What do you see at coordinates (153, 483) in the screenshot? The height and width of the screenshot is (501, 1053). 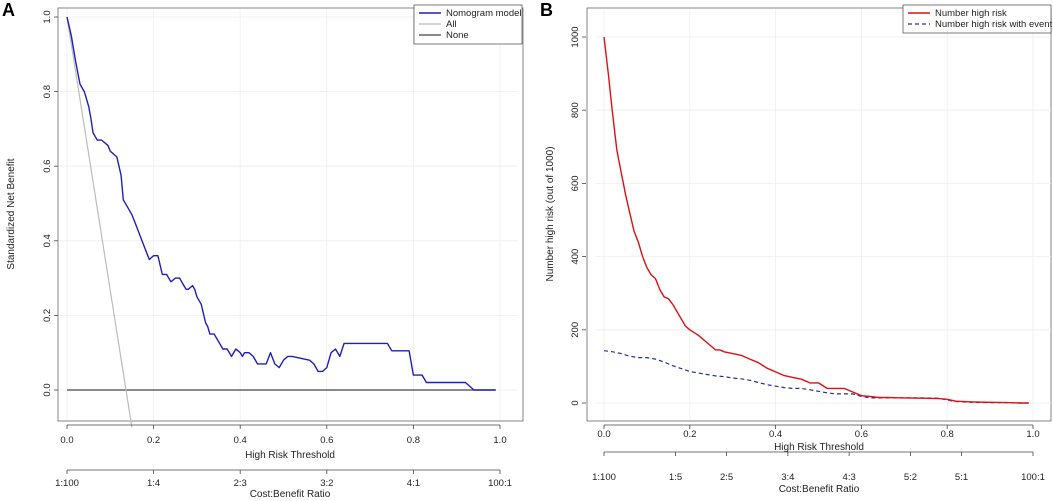 I see `cost-benefit-tick-label: 1:4` at bounding box center [153, 483].